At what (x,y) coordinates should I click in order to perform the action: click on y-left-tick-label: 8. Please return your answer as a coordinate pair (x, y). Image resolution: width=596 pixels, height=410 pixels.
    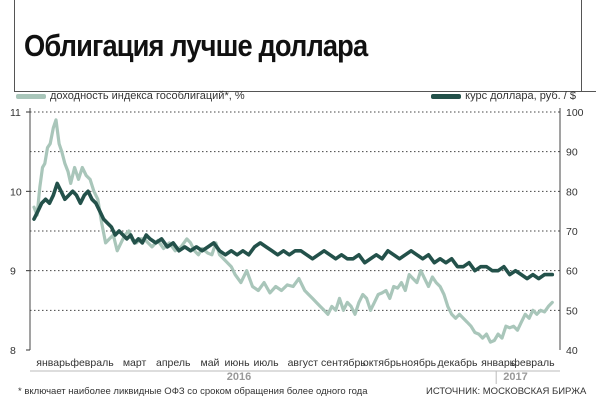
    Looking at the image, I should click on (13, 351).